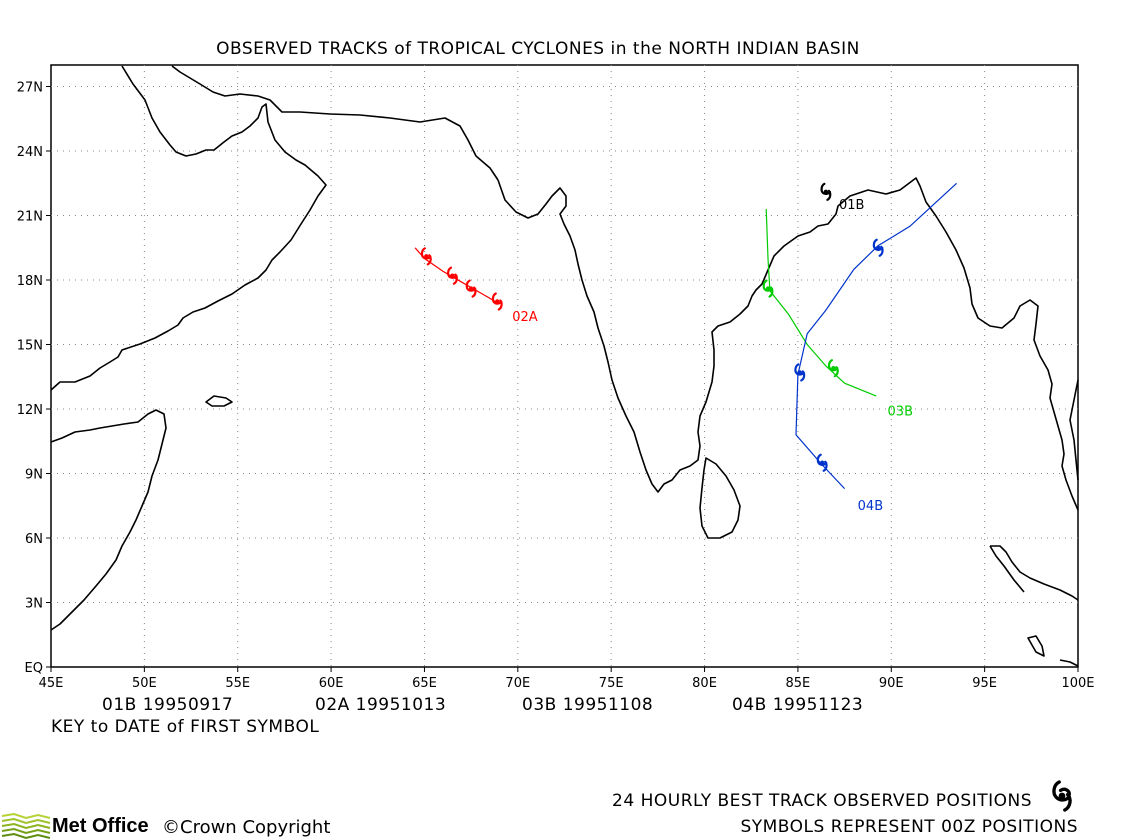 The width and height of the screenshot is (1130, 840). What do you see at coordinates (891, 683) in the screenshot?
I see `tick-label-lon: 90E` at bounding box center [891, 683].